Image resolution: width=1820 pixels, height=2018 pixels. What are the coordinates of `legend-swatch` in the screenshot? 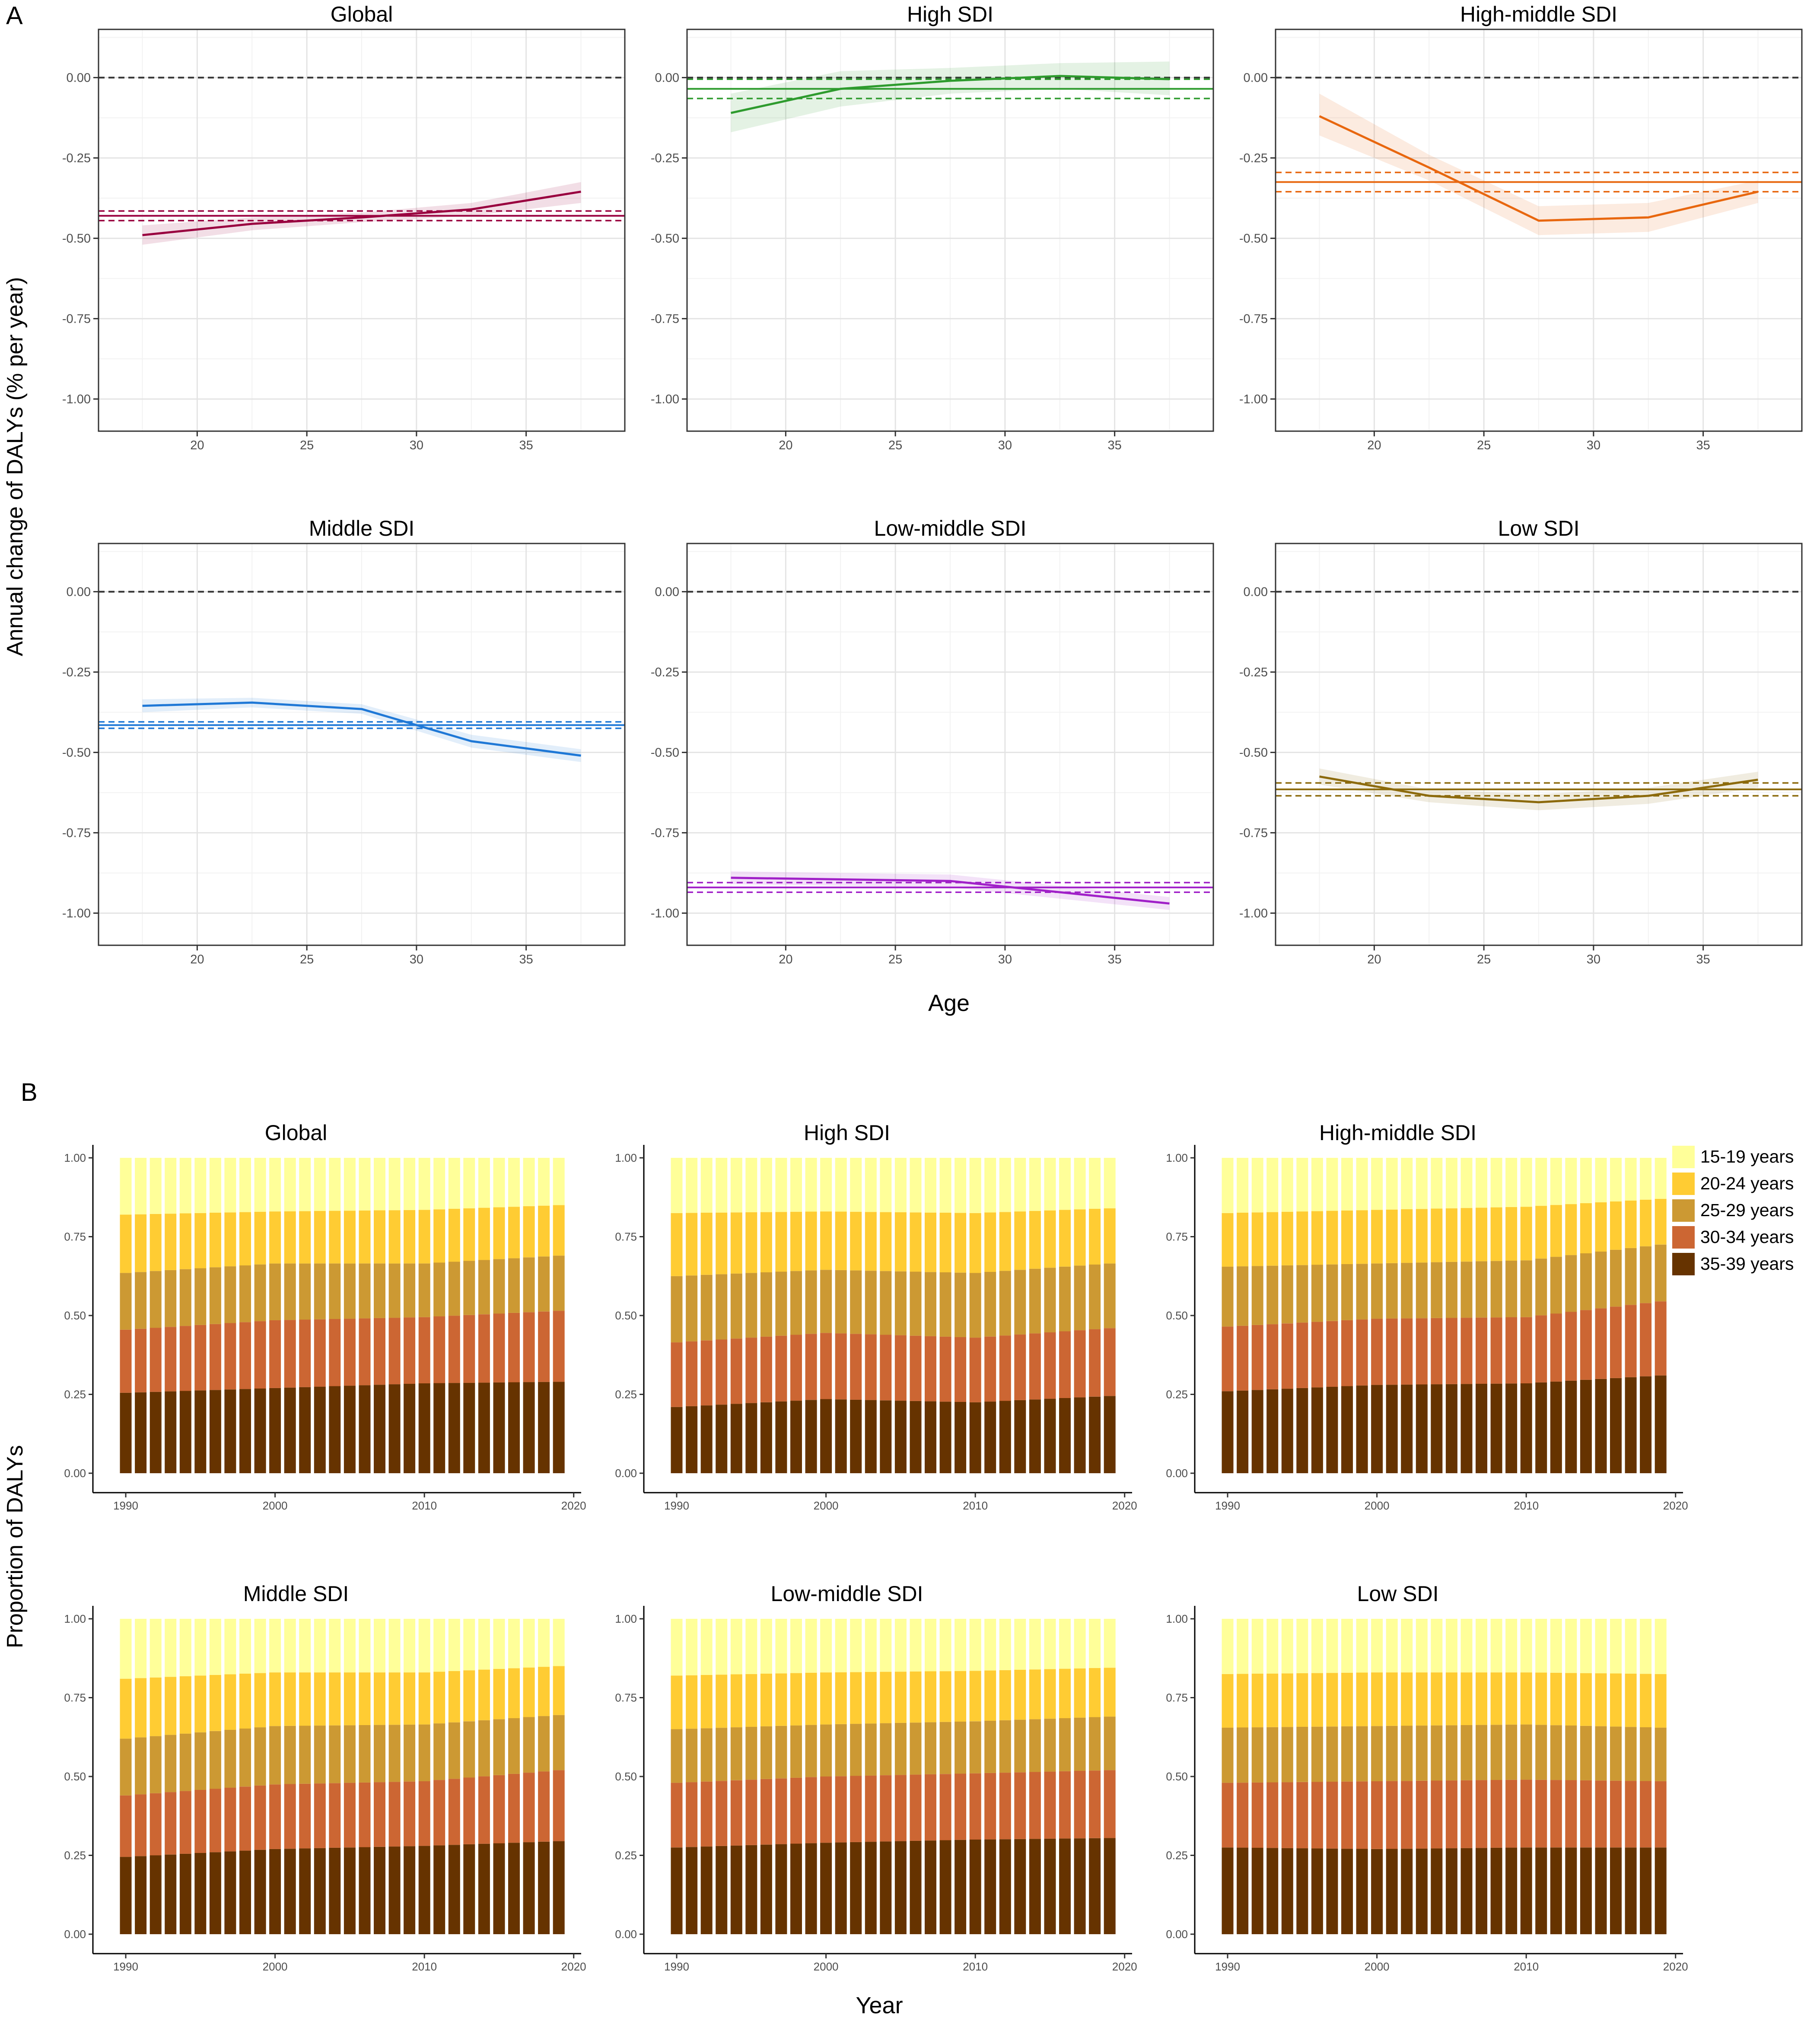 It's located at (1683, 1237).